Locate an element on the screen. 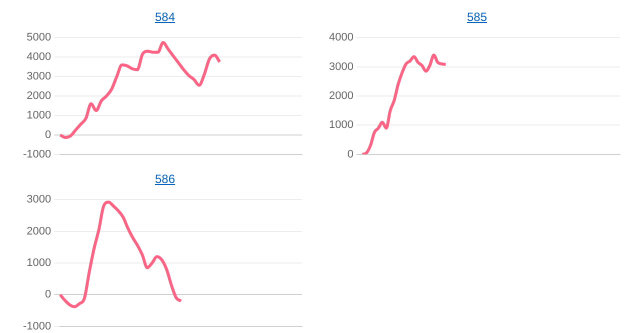 The image size is (628, 333). chart-title: 586 is located at coordinates (165, 179).